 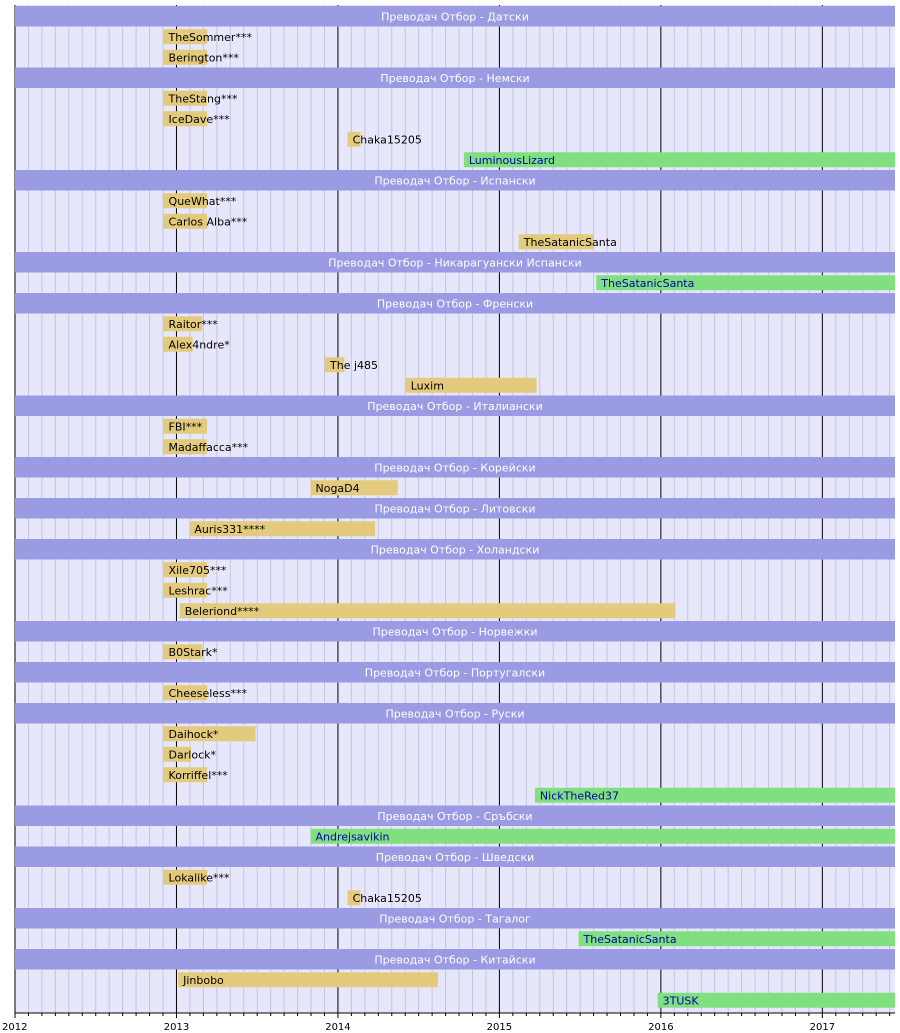 What do you see at coordinates (822, 1027) in the screenshot?
I see `x-tick-label: 2017` at bounding box center [822, 1027].